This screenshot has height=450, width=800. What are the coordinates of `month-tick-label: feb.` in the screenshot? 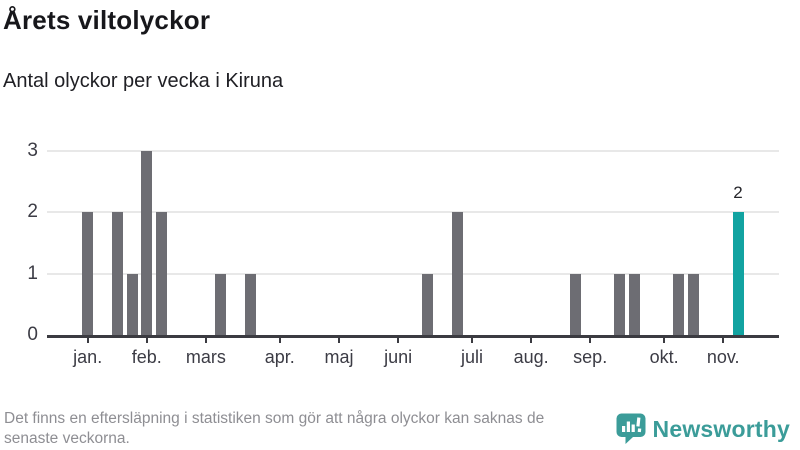 It's located at (146, 357).